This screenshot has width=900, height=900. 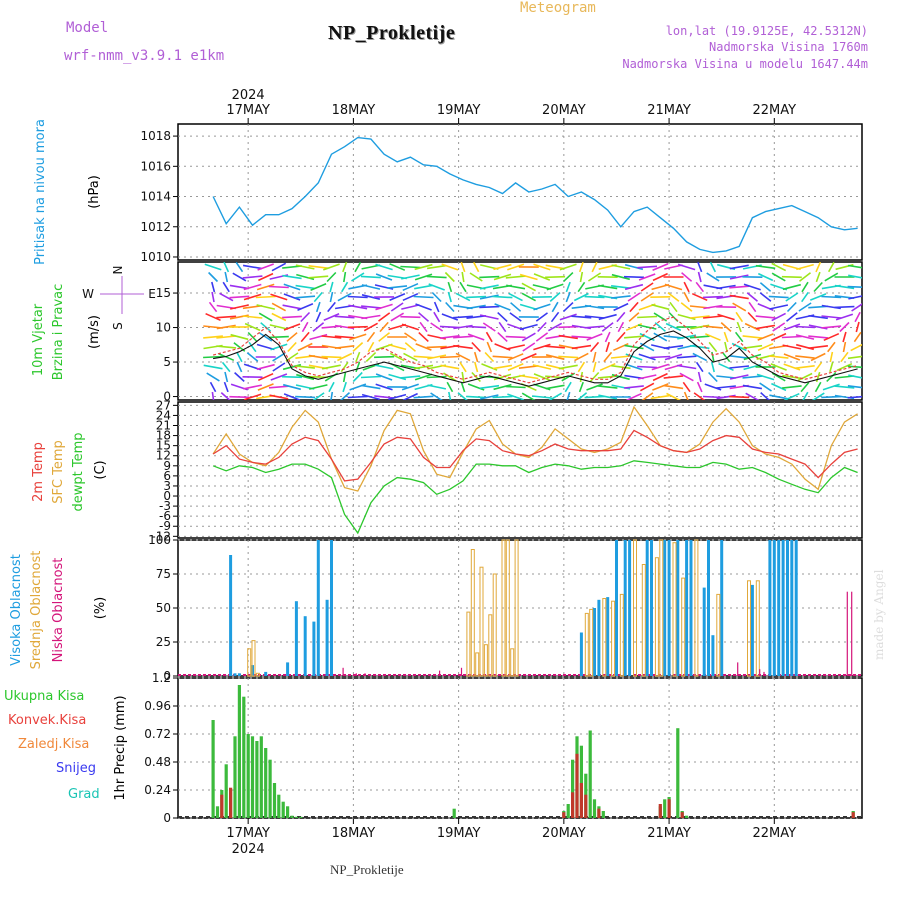 I want to click on pressure-ytick-label: 1016, so click(x=155, y=166).